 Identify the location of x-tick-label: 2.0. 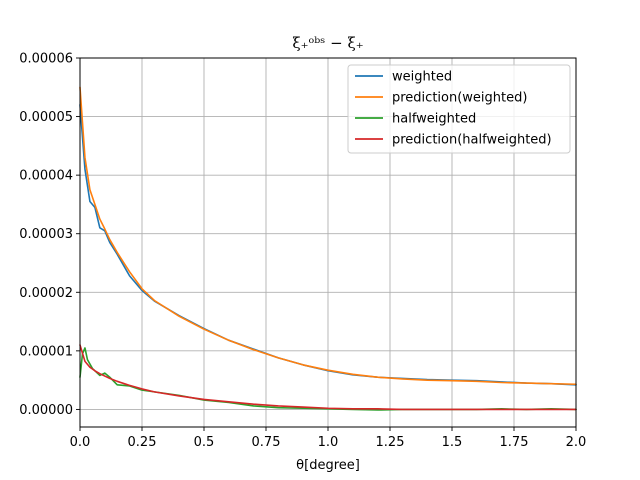
(576, 442).